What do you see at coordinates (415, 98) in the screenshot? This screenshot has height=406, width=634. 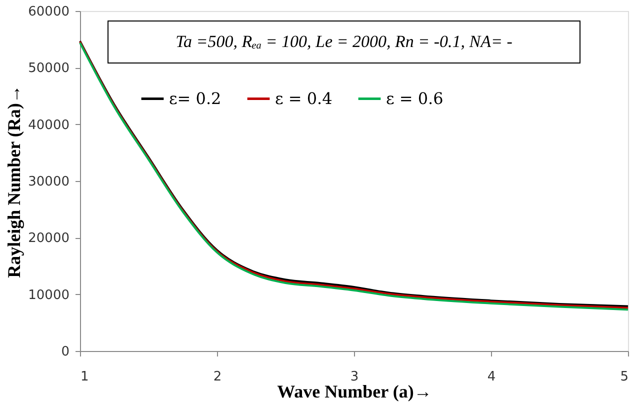 I see `legend-label: ε = 0.6` at bounding box center [415, 98].